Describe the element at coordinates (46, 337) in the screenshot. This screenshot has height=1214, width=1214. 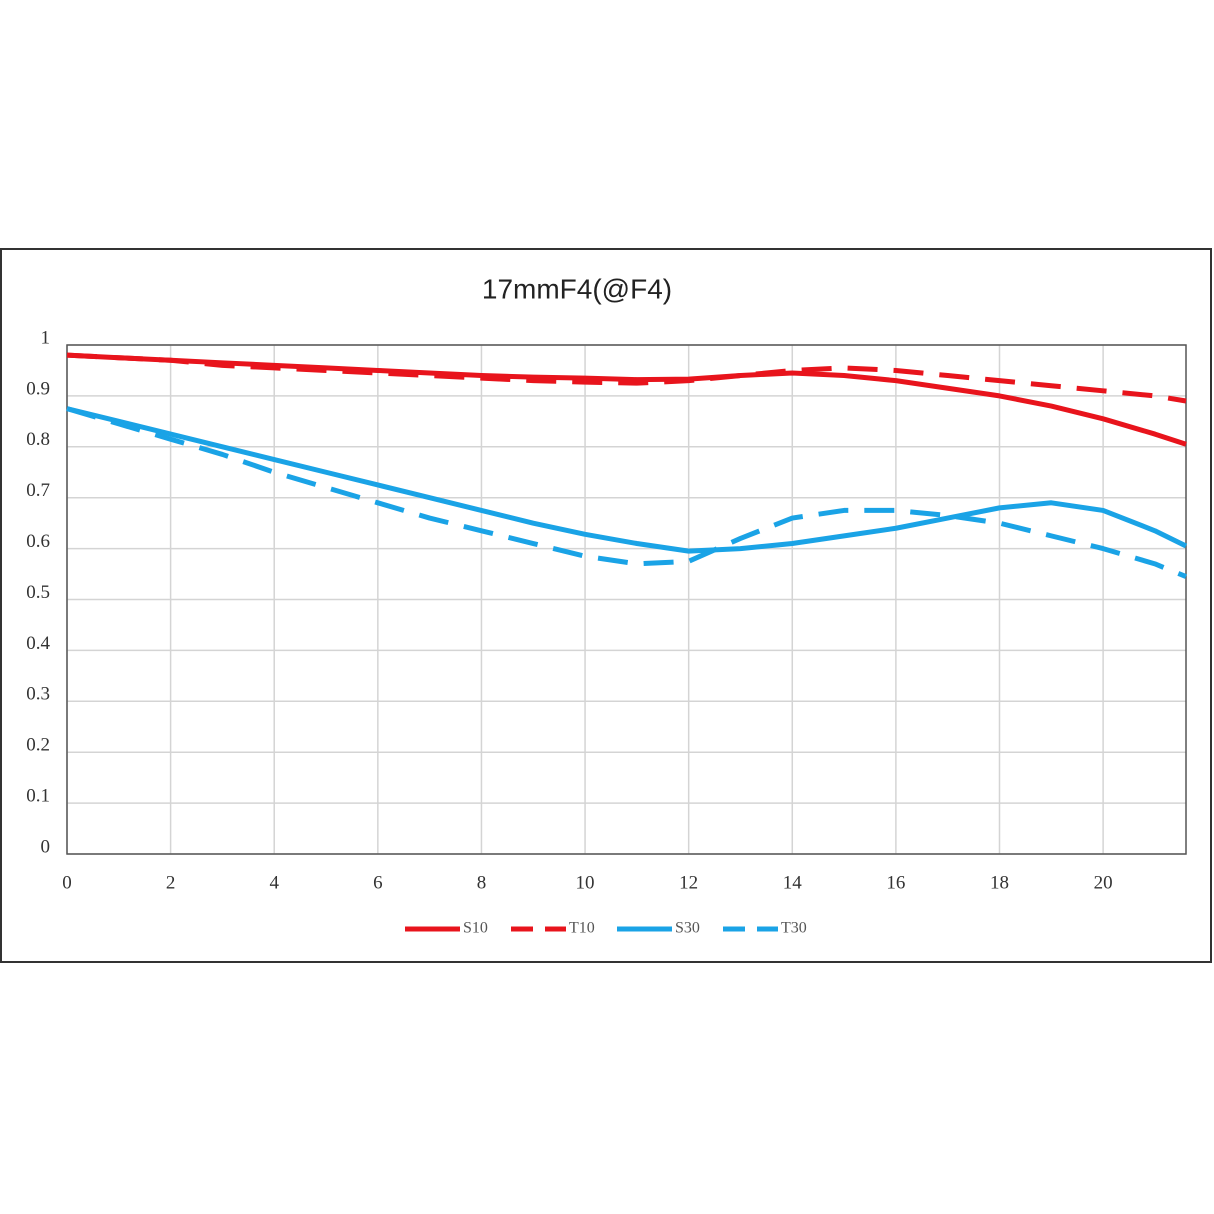
I see `y-tick-label: 1` at that location.